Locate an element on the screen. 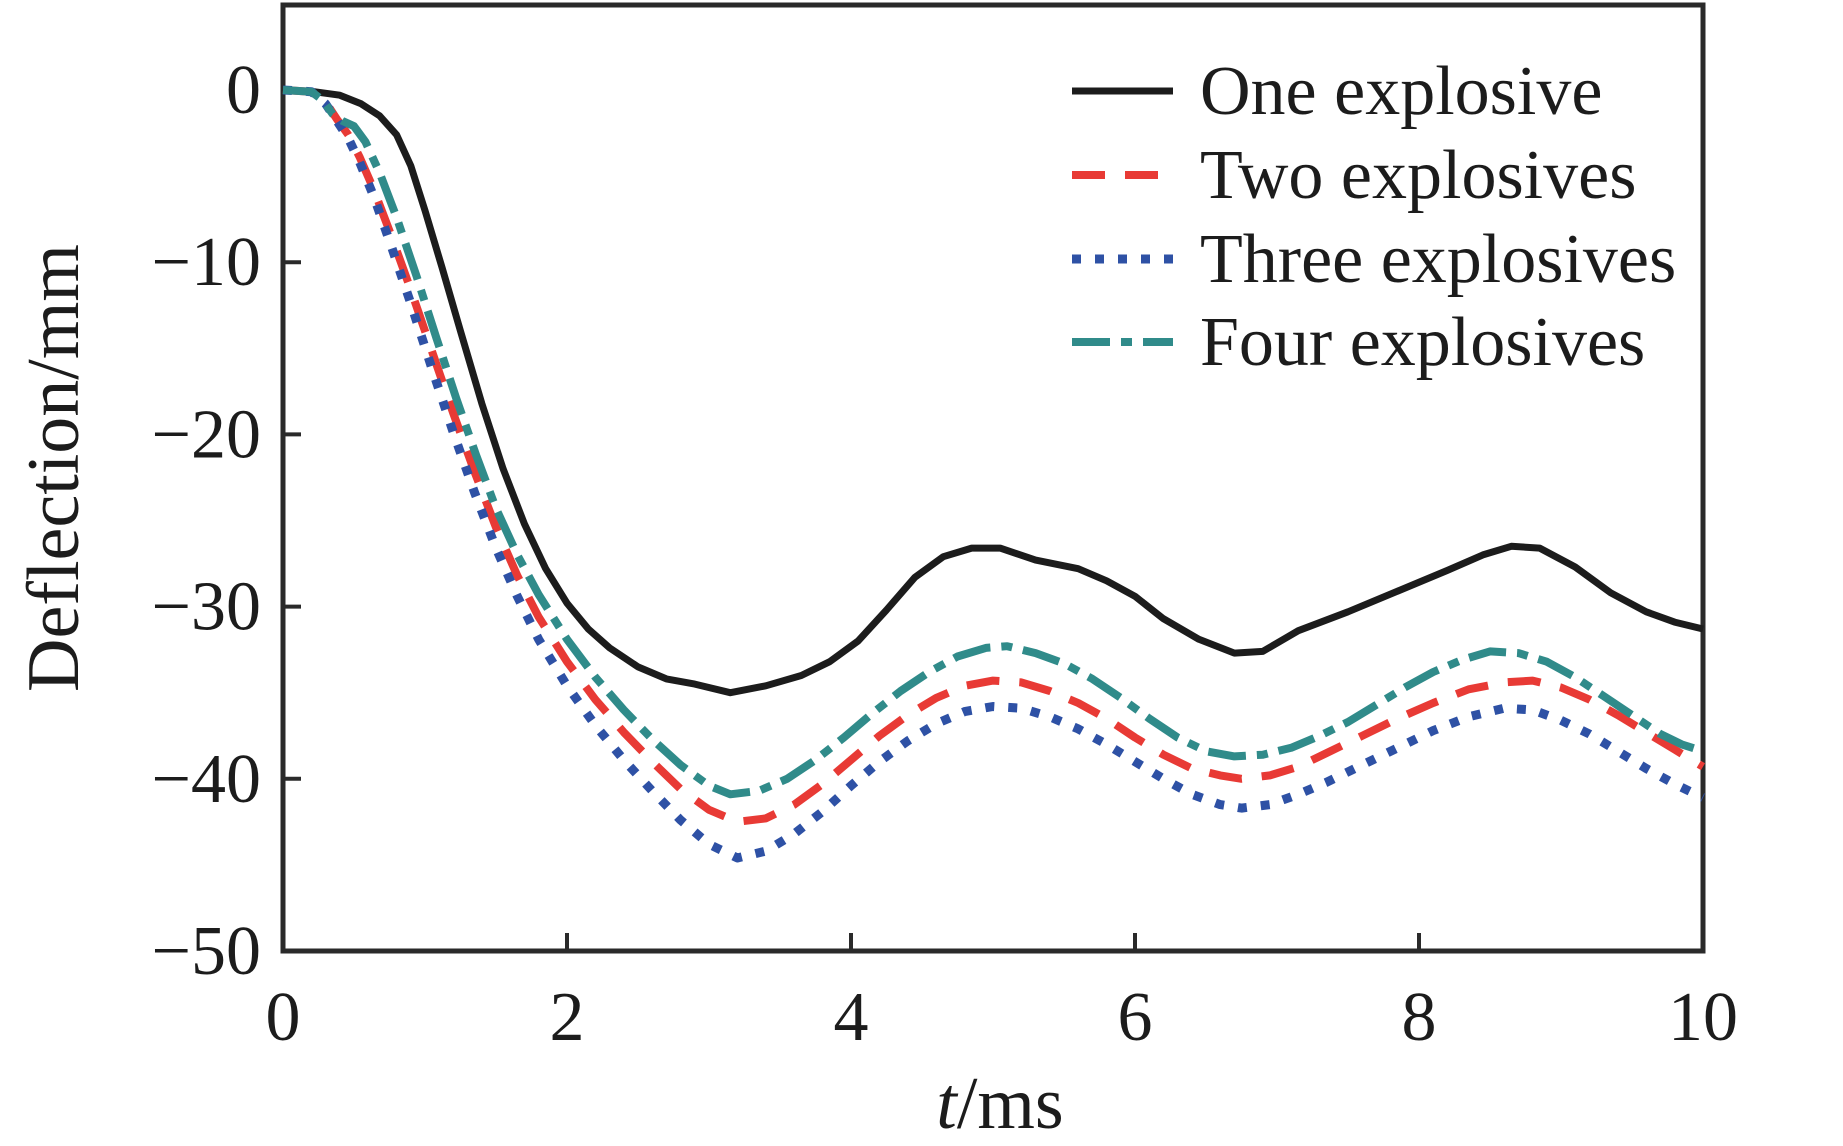  y-tick-label: −10 is located at coordinates (206, 262).